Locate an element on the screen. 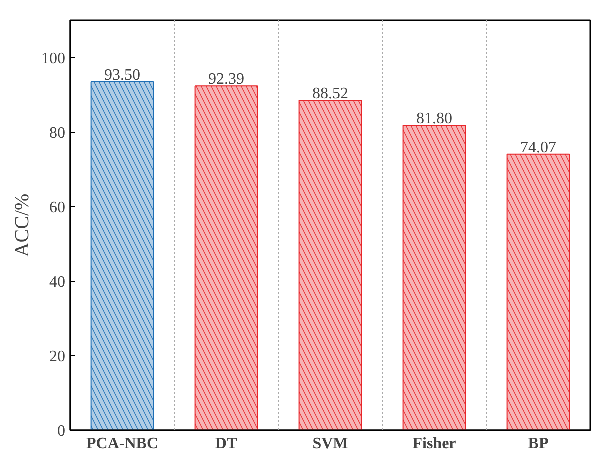  x-tick-label: Fisher is located at coordinates (434, 444).